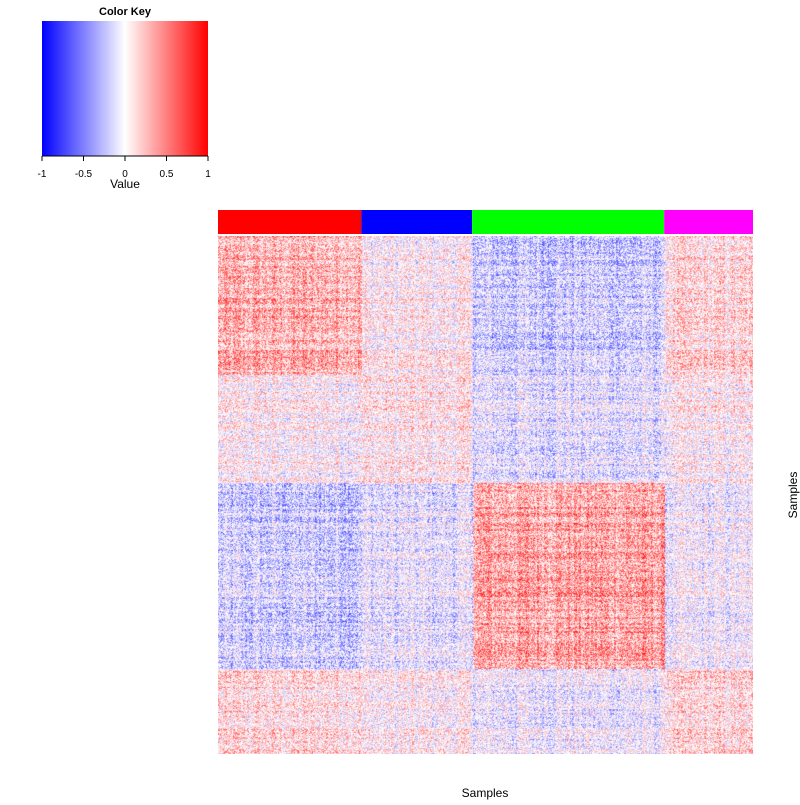 Image resolution: width=800 pixels, height=805 pixels. What do you see at coordinates (125, 88) in the screenshot?
I see `color-key-gradient` at bounding box center [125, 88].